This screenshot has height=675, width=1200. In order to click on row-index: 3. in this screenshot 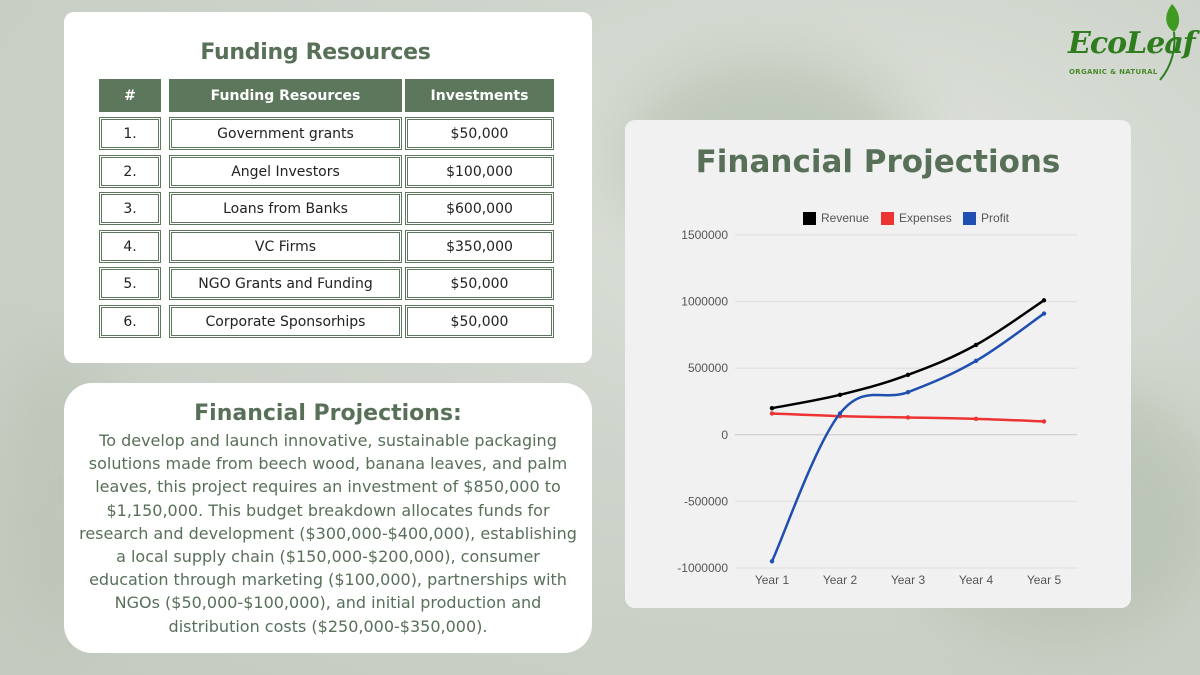, I will do `click(130, 208)`.